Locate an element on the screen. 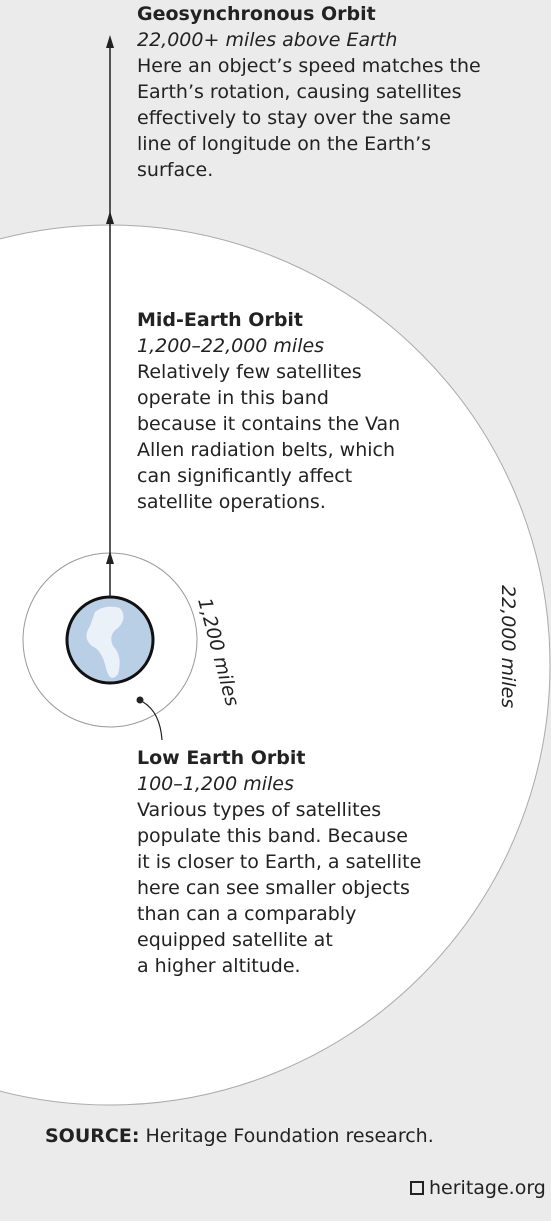 The image size is (551, 1221). section-line: Relatively few satellites is located at coordinates (249, 372).